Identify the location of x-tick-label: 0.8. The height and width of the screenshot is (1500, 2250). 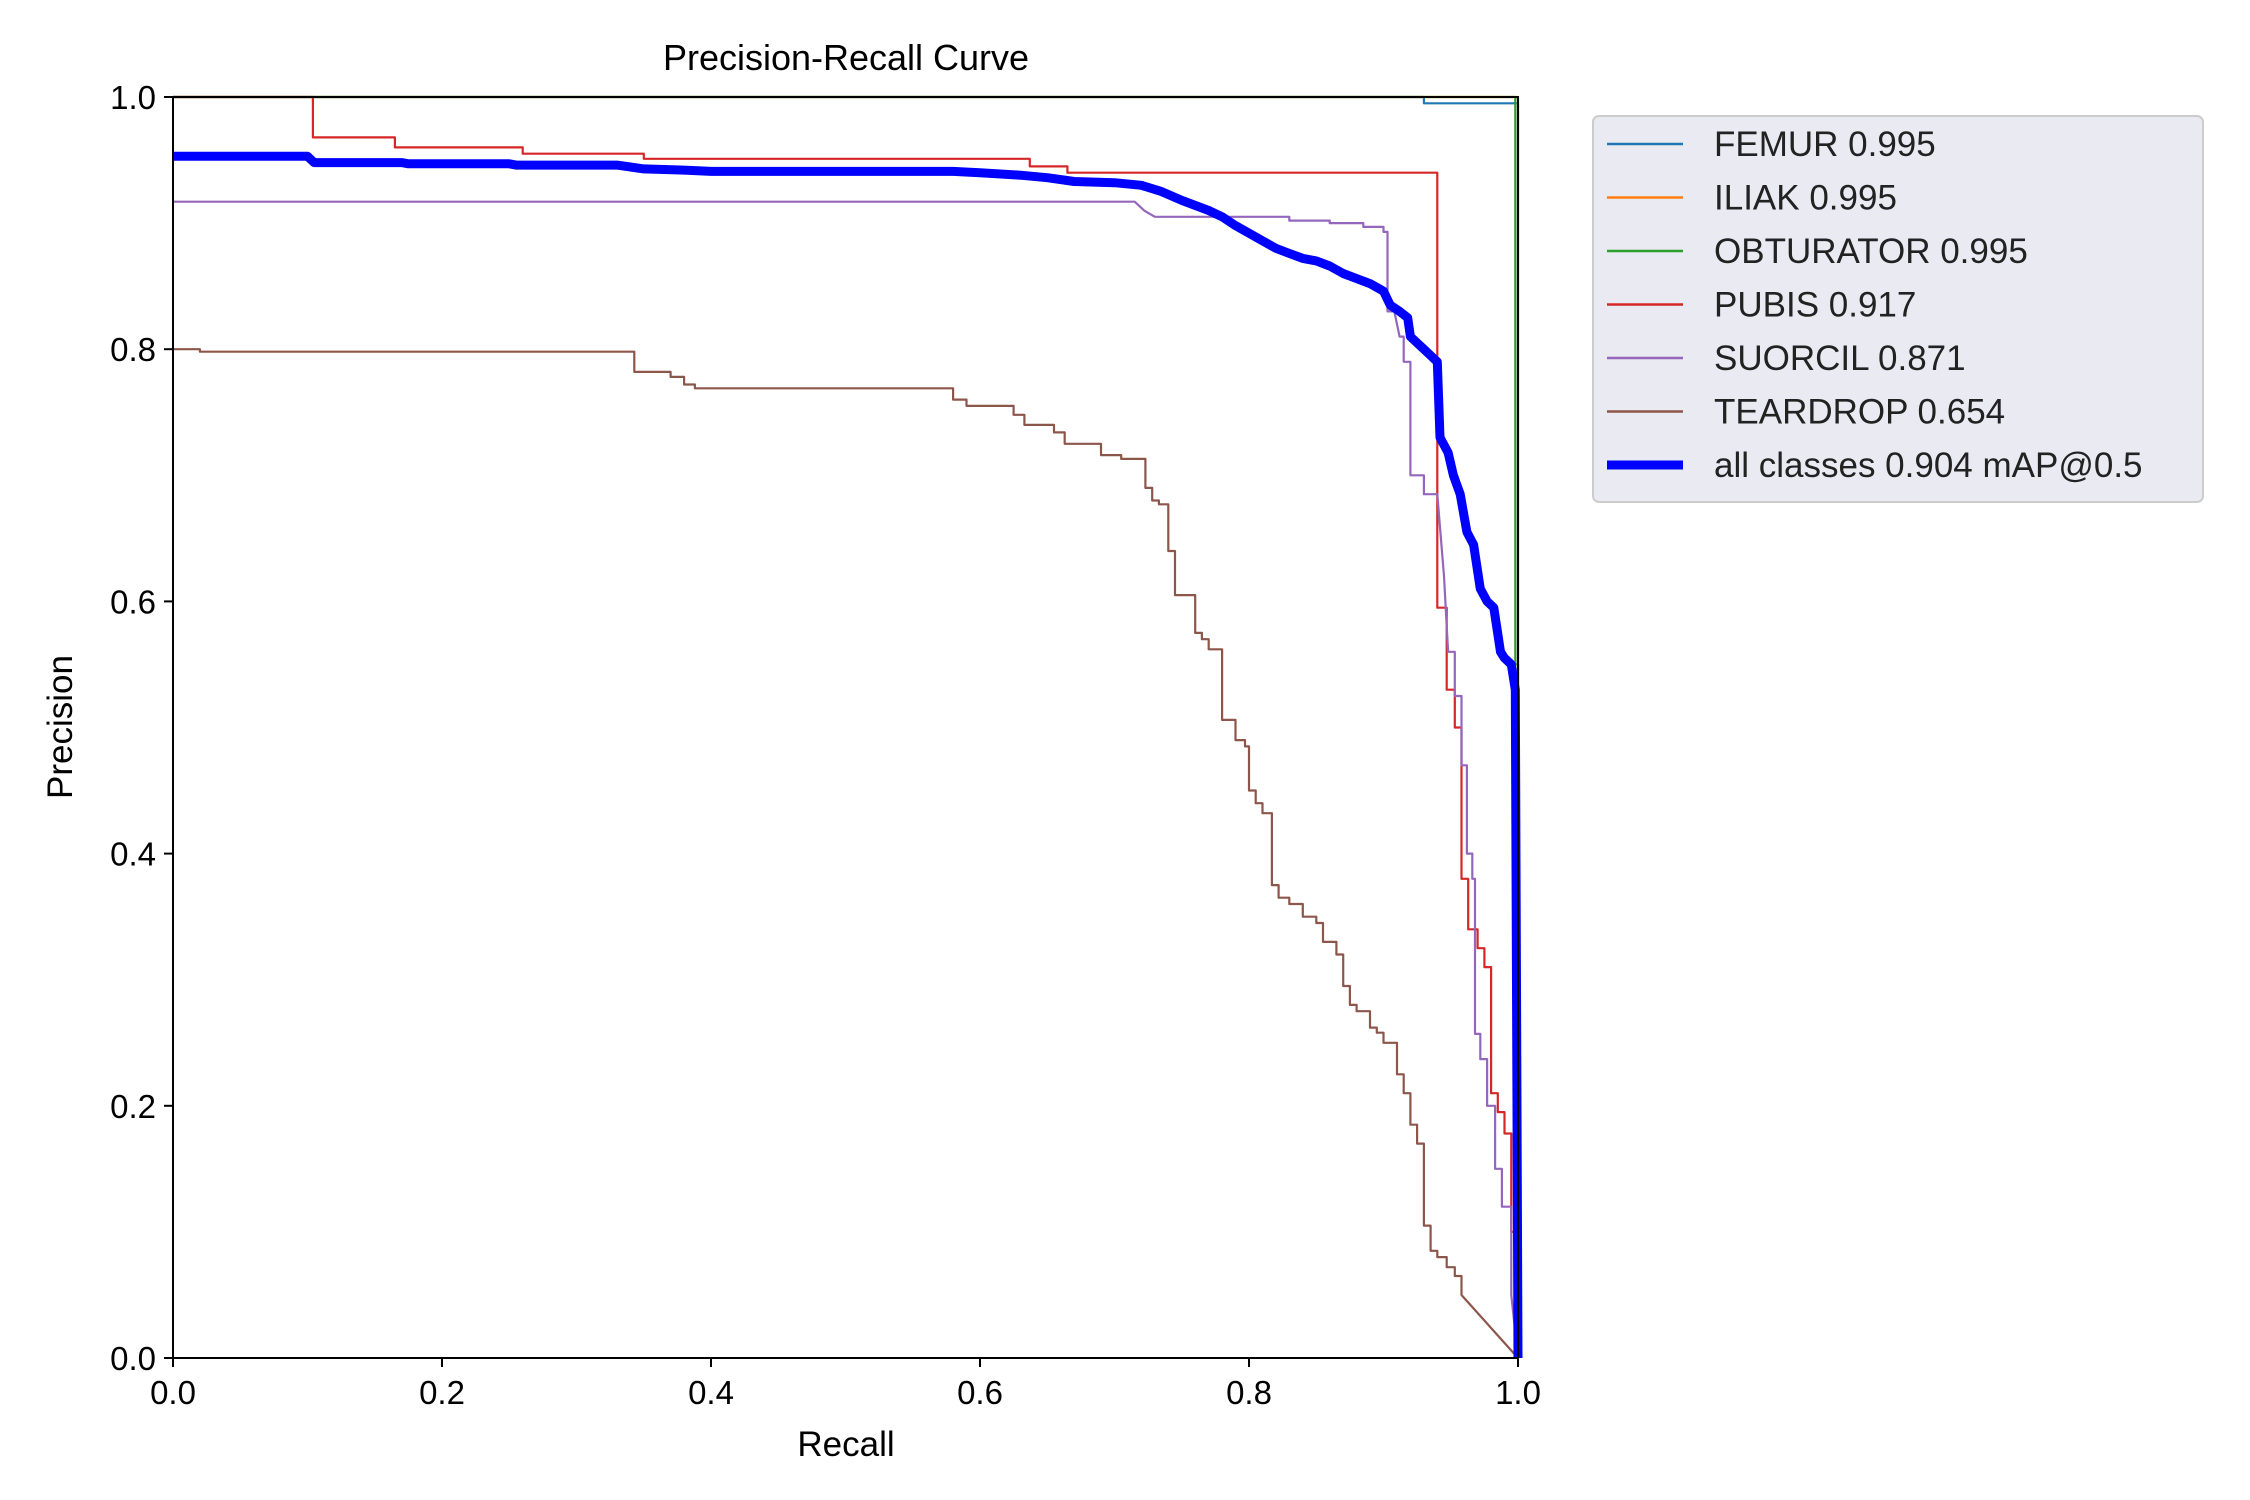
(1249, 1392).